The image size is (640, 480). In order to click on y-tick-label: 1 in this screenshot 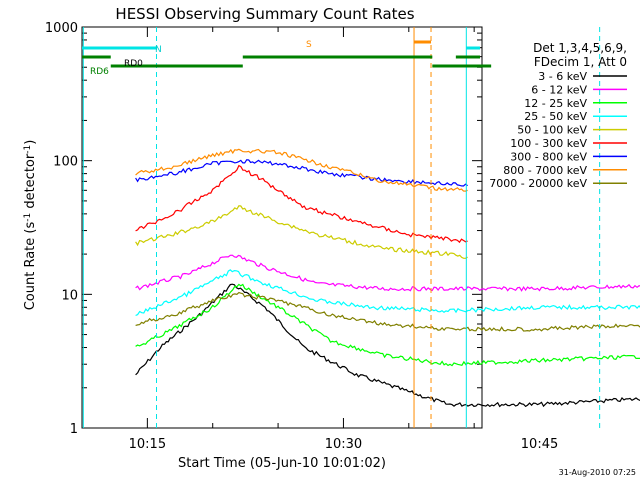, I will do `click(74, 429)`.